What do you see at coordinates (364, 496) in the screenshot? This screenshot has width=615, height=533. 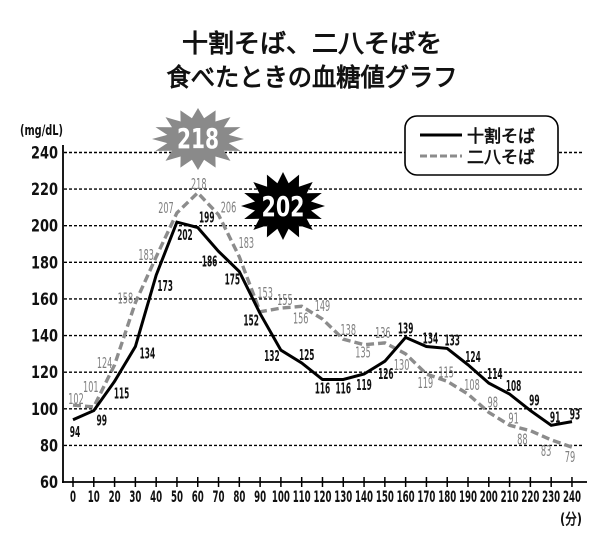 I see `x-tick-label: 140` at bounding box center [364, 496].